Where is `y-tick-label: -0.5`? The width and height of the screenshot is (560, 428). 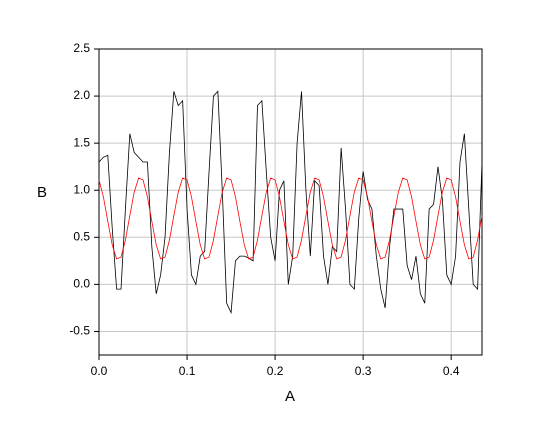 y-tick-label: -0.5 is located at coordinates (79, 331).